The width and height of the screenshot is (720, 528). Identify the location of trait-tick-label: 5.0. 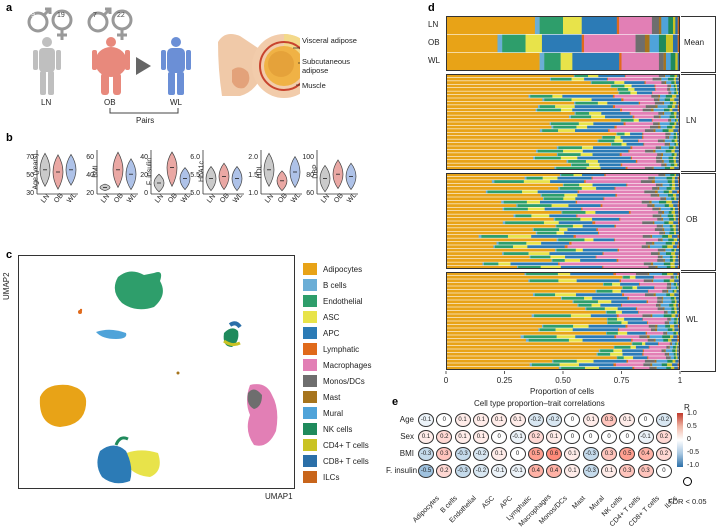
(193, 193).